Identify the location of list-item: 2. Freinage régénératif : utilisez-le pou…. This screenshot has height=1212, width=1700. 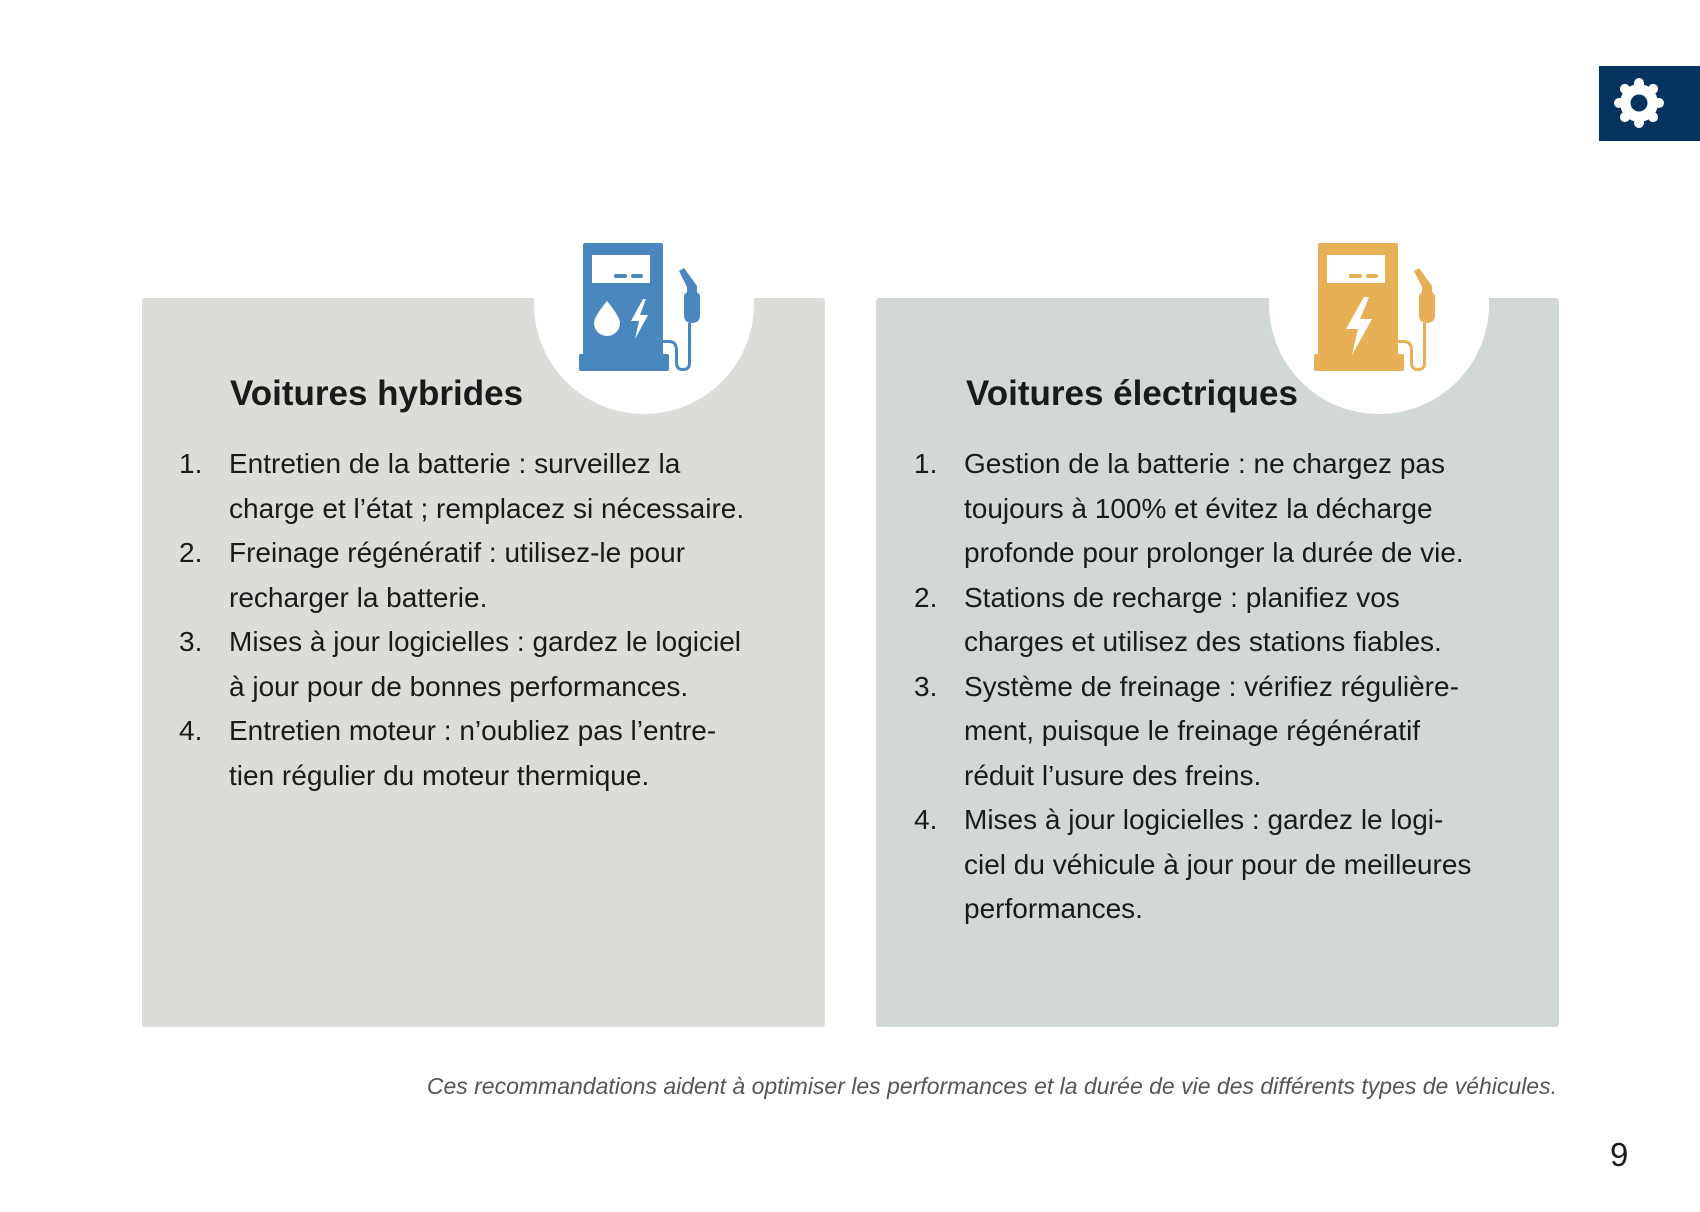
(461, 575).